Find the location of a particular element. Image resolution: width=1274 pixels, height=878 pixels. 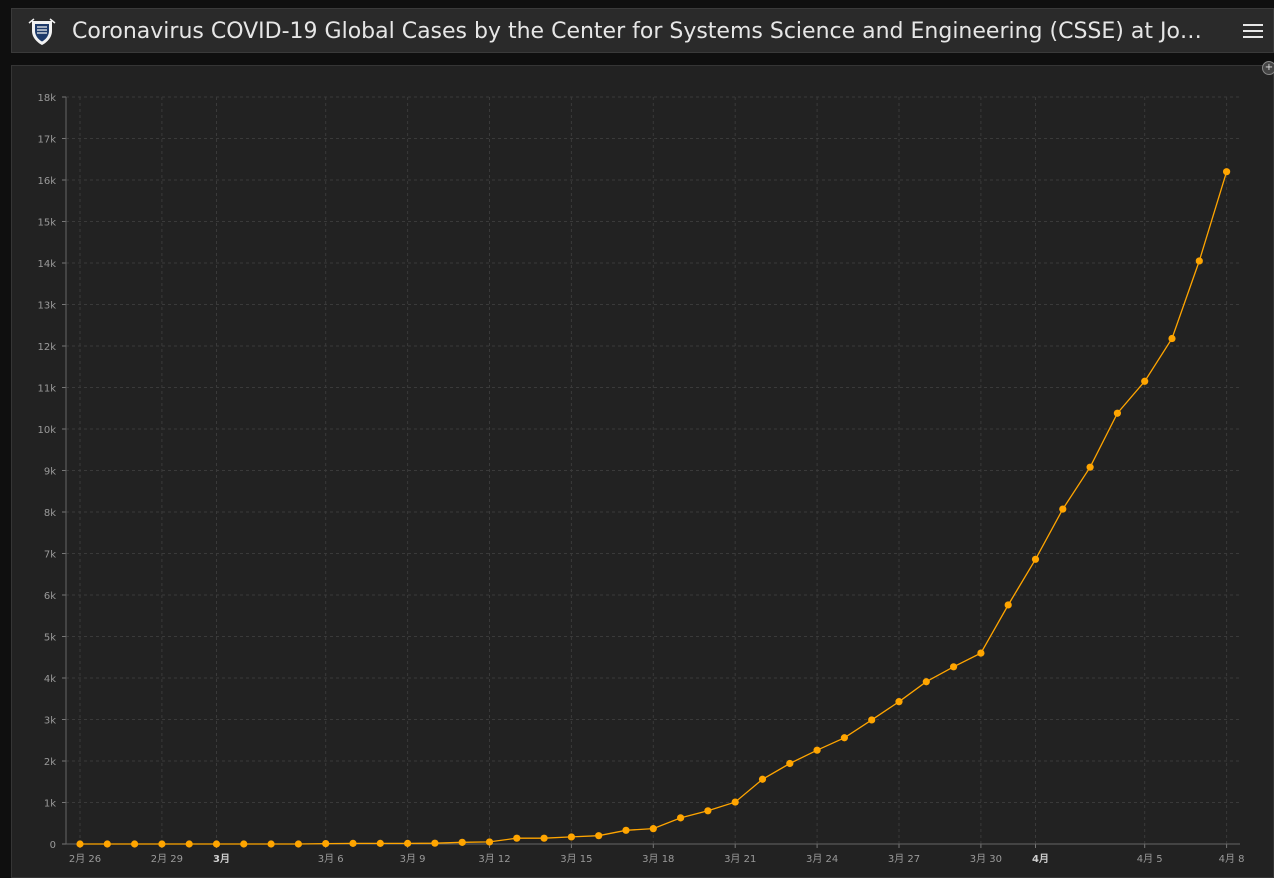

y-tick-label: 13k is located at coordinates (46, 306).